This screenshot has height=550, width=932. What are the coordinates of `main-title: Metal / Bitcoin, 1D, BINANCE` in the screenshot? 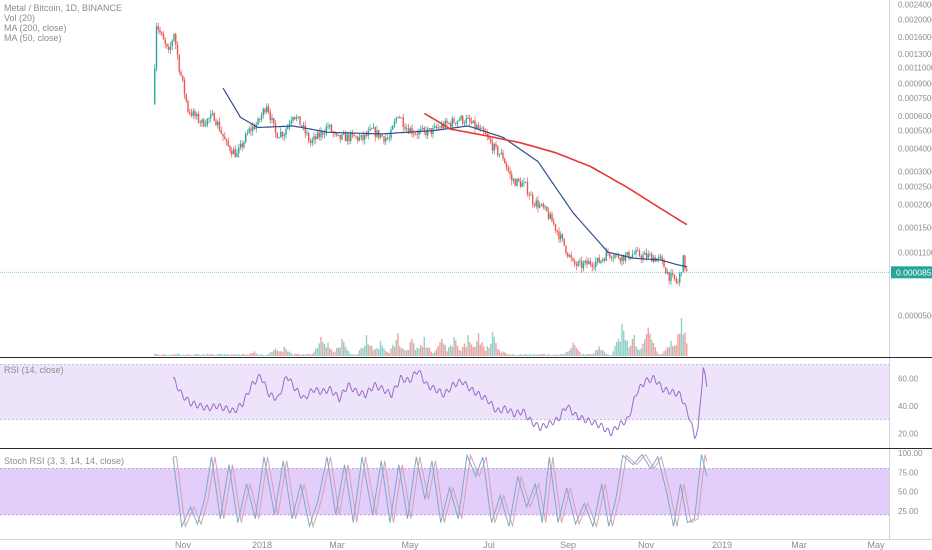 It's located at (63, 8).